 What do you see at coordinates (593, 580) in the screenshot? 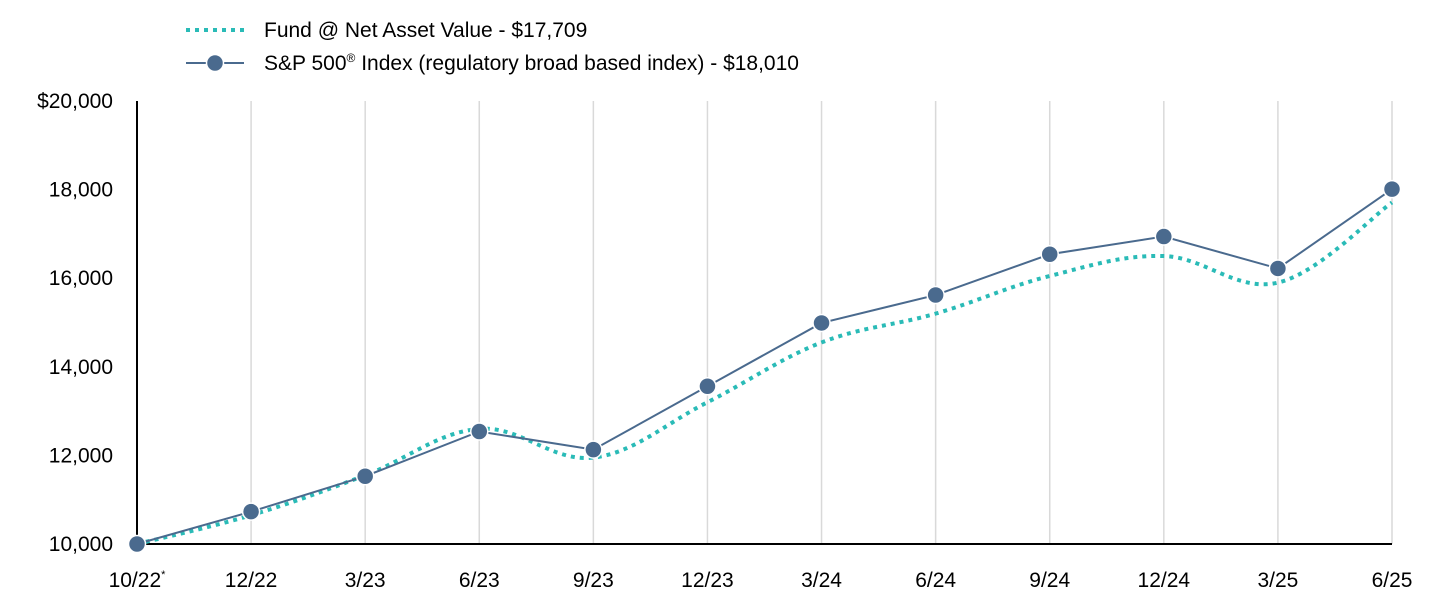
I see `x-tick-label: 9/23` at bounding box center [593, 580].